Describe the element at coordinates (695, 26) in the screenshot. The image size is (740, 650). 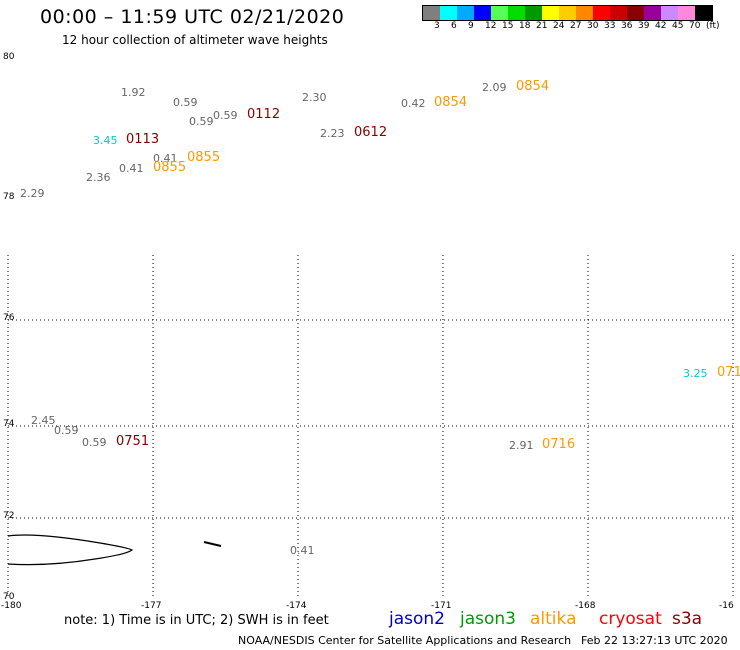
I see `legend-label-15: 70` at that location.